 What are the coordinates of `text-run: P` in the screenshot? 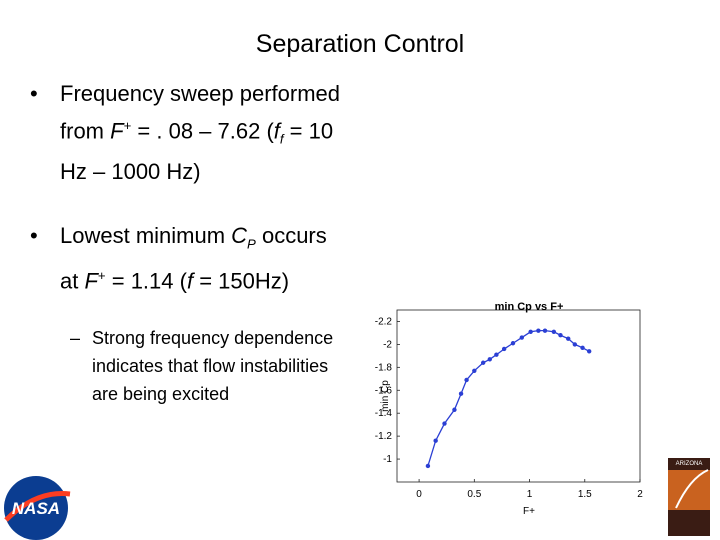 It's located at (251, 244).